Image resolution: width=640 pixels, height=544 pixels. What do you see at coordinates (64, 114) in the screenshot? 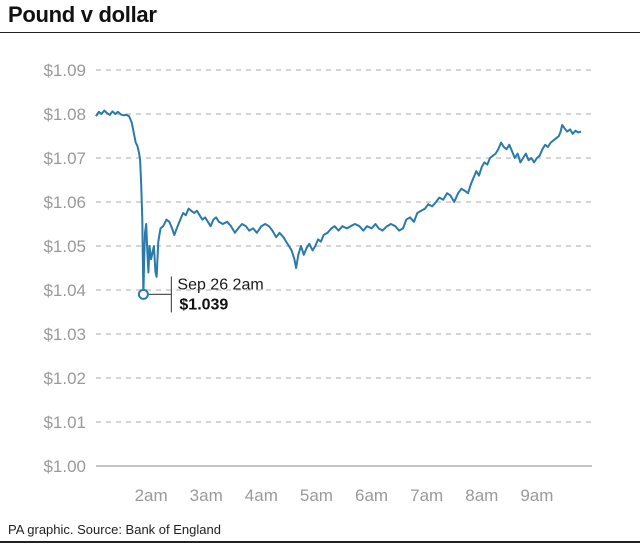
I see `y-tick-label: $1.08` at bounding box center [64, 114].